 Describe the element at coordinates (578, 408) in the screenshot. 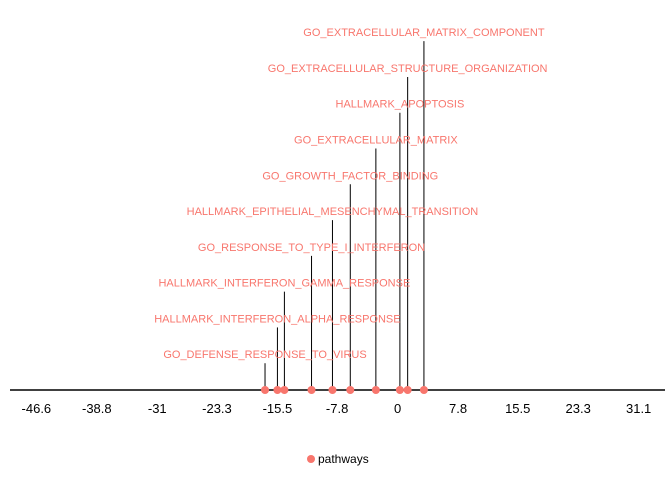

I see `x-tick-label-10: 23.3` at that location.